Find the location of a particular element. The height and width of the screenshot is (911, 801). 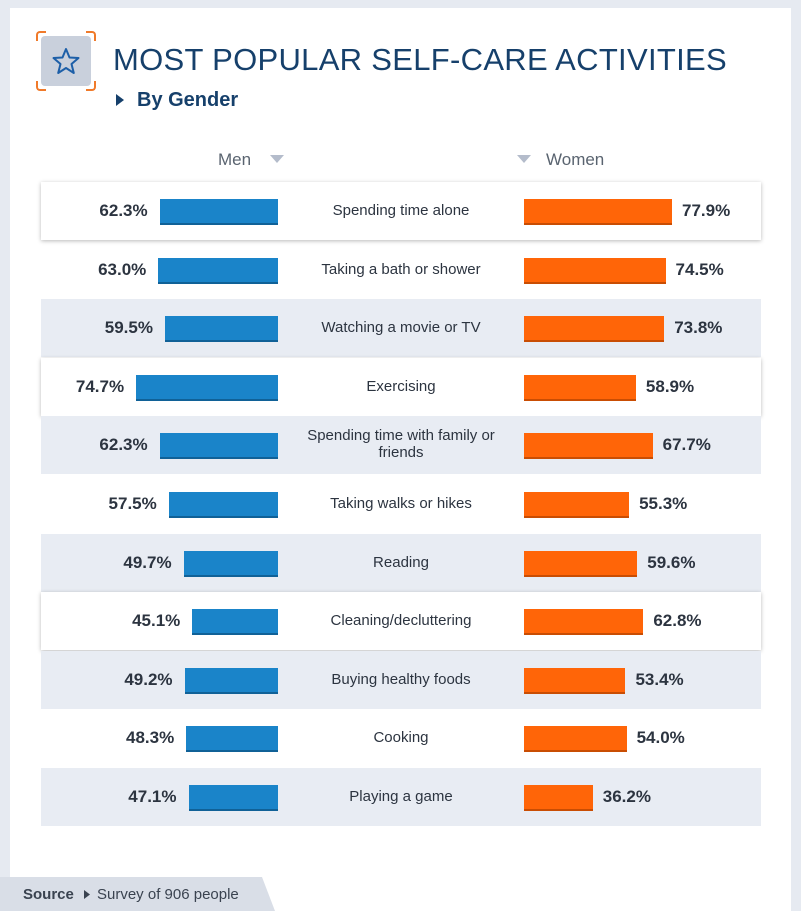

category-label: Spending time with family or friends is located at coordinates (401, 444).